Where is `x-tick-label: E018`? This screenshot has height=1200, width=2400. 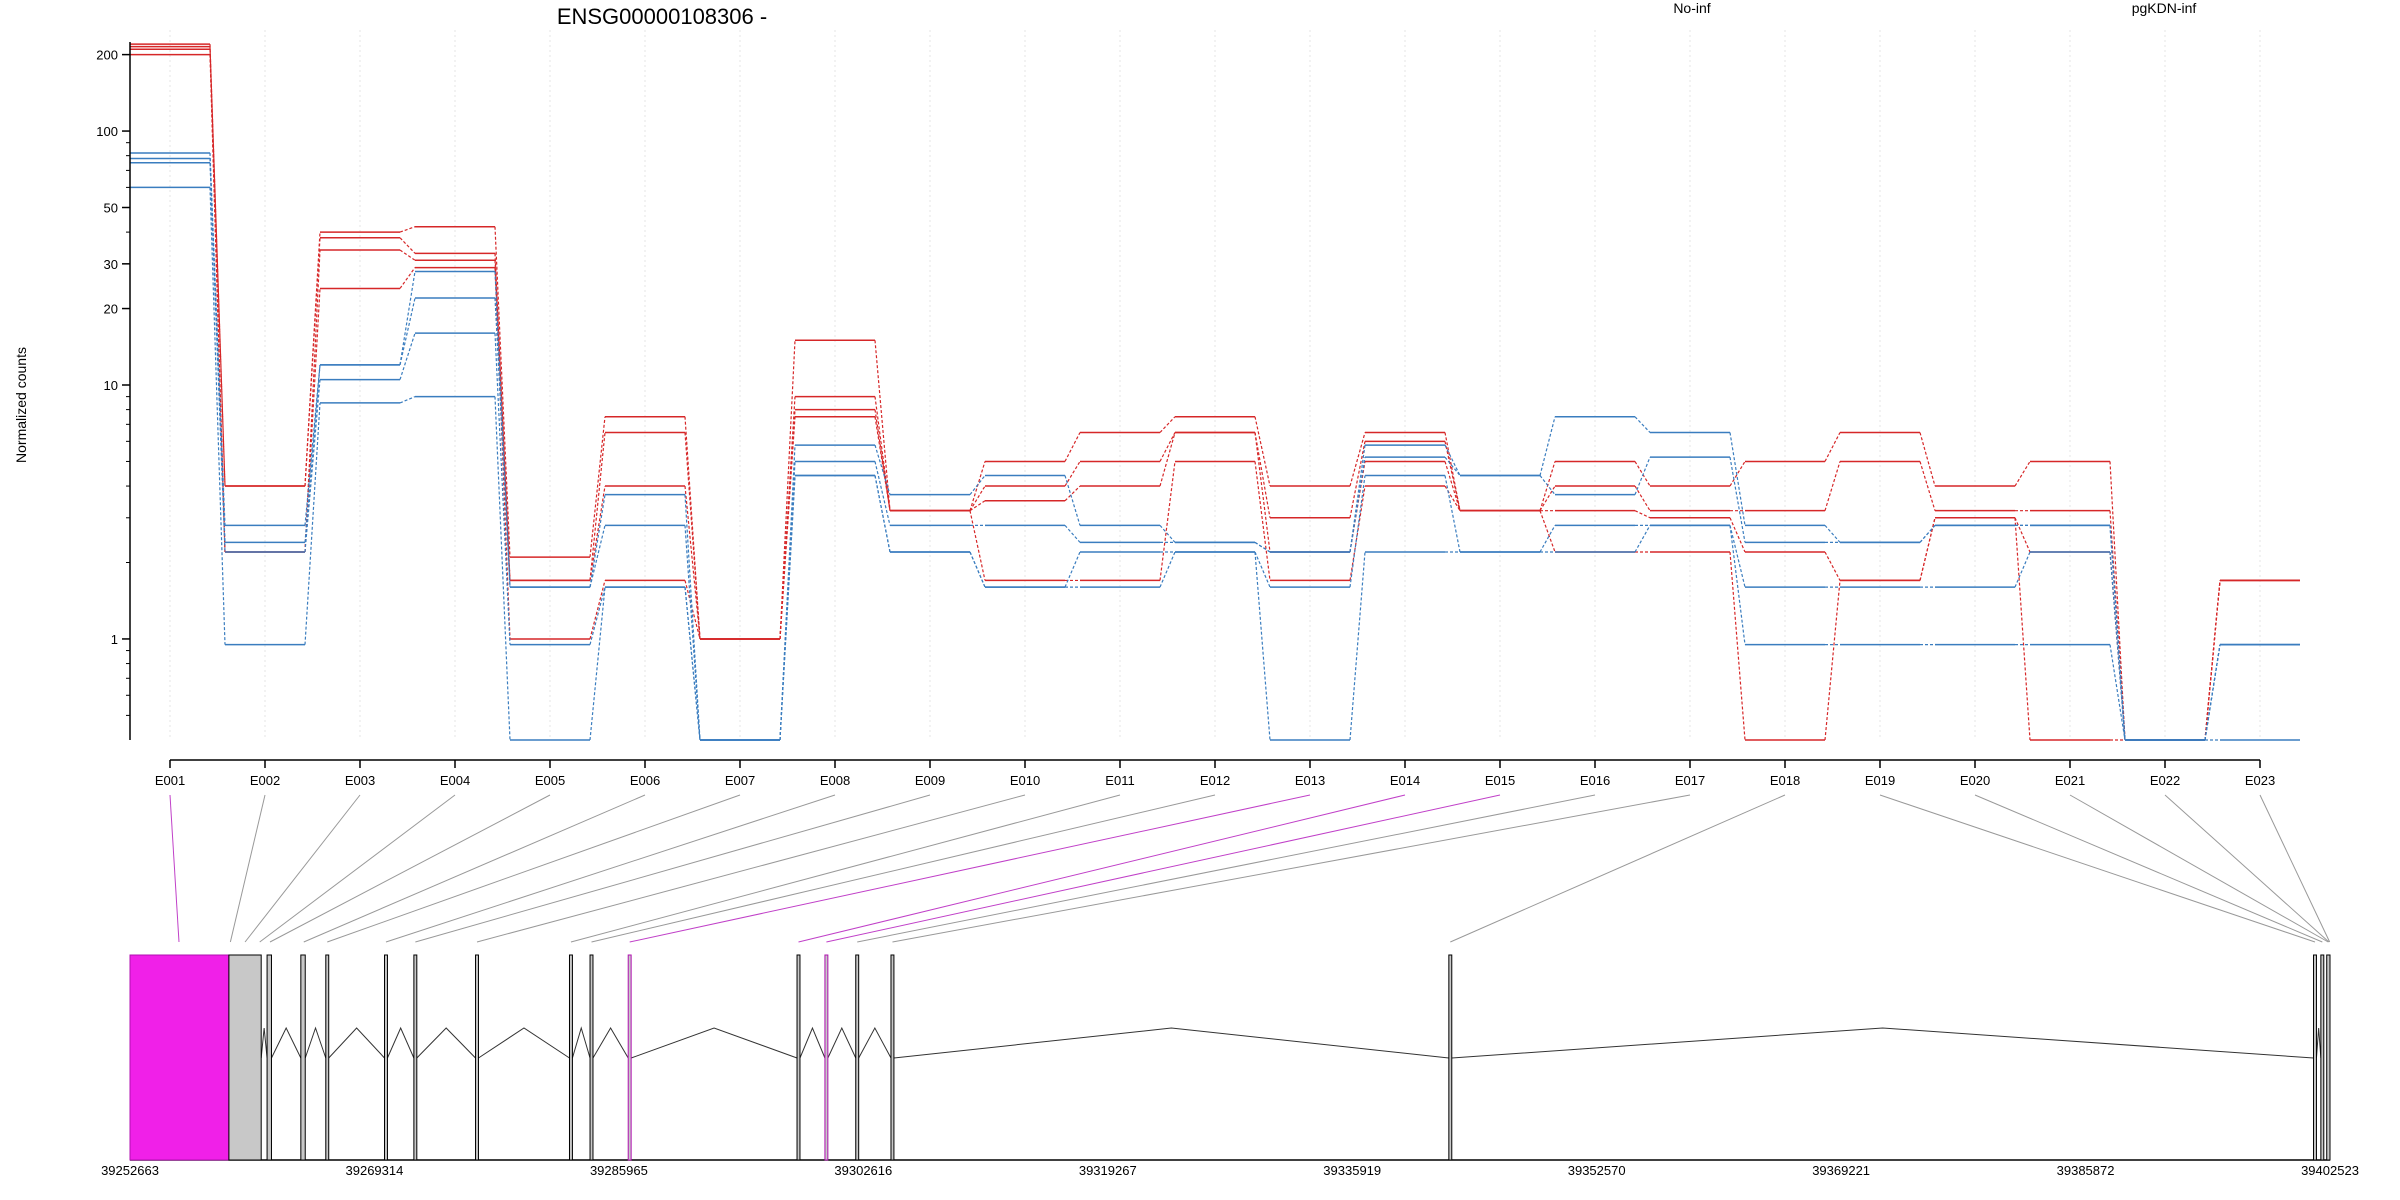 x-tick-label: E018 is located at coordinates (1785, 780).